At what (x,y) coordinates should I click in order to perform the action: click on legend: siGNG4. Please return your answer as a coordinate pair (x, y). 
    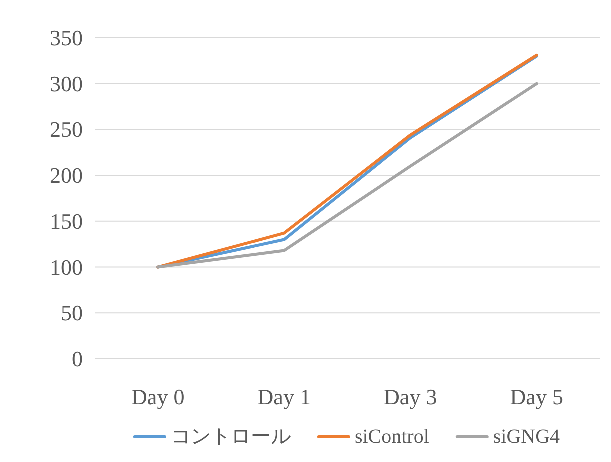
    Looking at the image, I should click on (526, 437).